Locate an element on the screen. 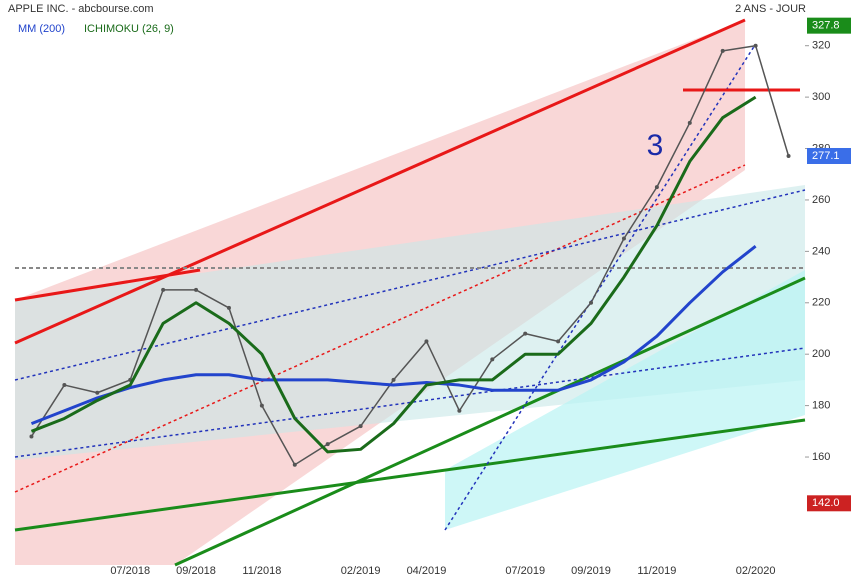 The width and height of the screenshot is (855, 580). x-tick-label: 09/2019 is located at coordinates (591, 571).